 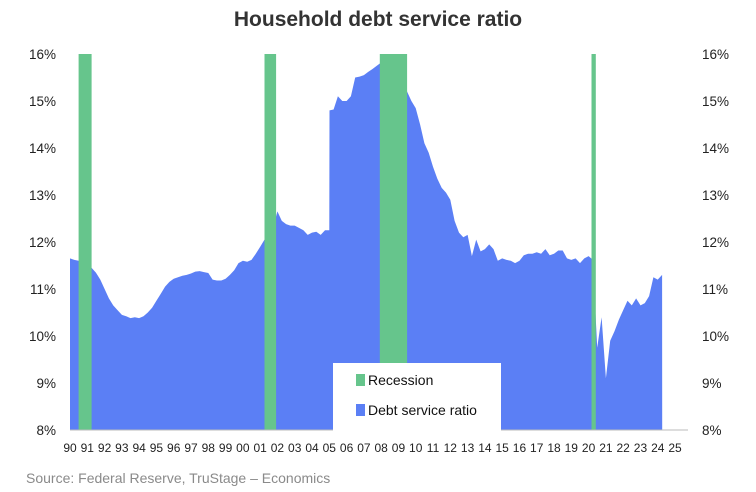 I want to click on x-tick-label: 97, so click(x=191, y=448).